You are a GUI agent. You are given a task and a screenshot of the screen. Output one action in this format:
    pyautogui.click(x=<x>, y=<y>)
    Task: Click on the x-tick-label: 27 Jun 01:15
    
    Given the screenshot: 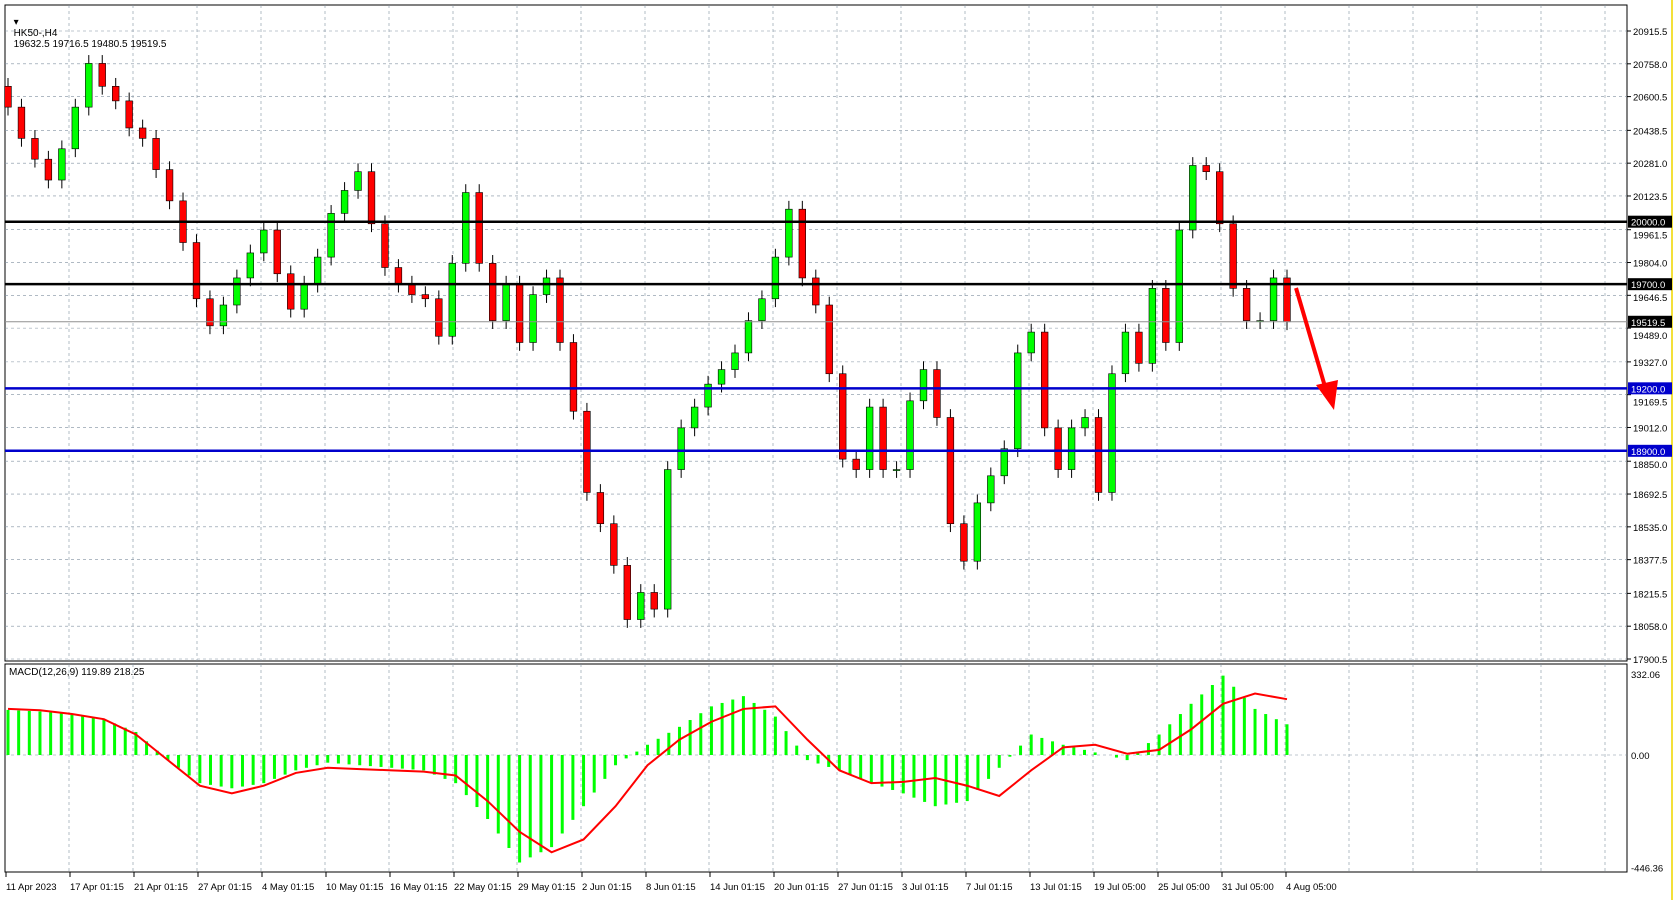 What is the action you would take?
    pyautogui.click(x=865, y=887)
    